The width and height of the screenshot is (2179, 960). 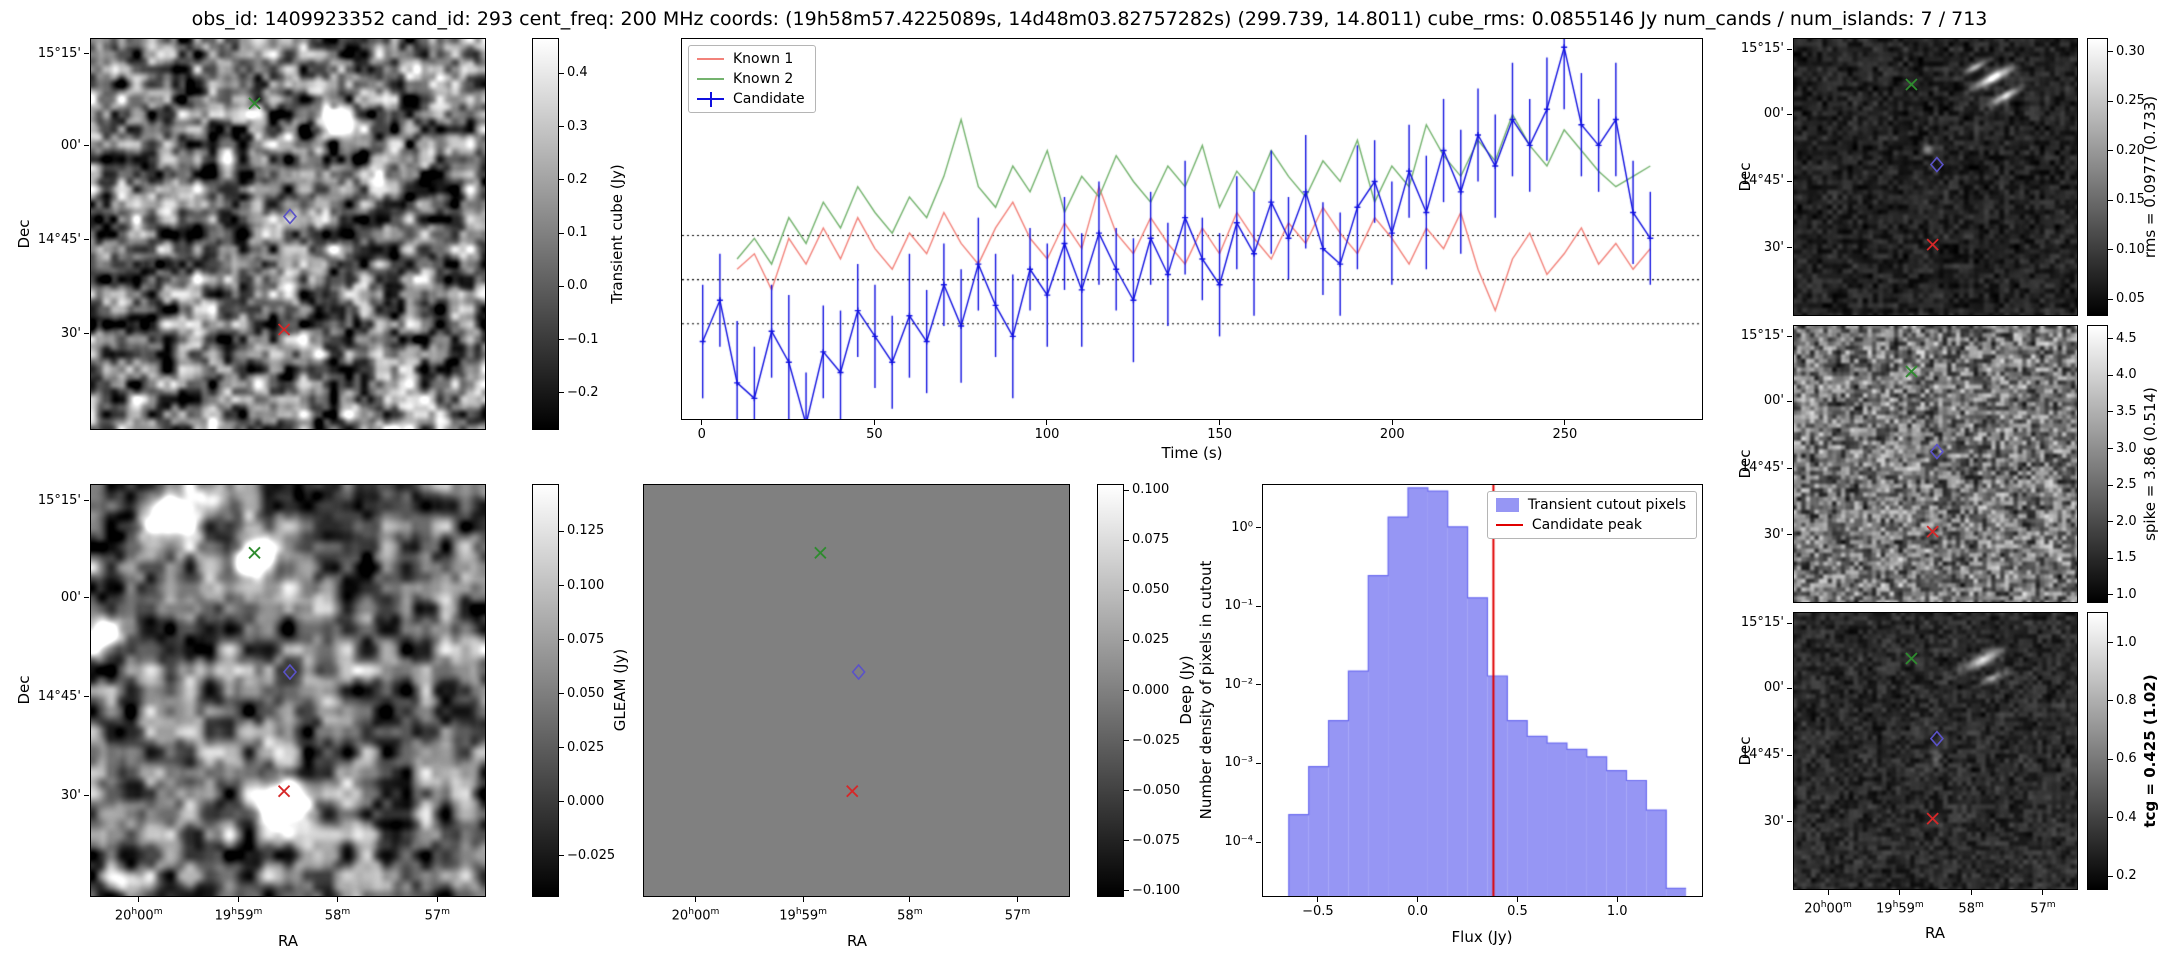 What do you see at coordinates (577, 286) in the screenshot?
I see `tick-label: 0.0` at bounding box center [577, 286].